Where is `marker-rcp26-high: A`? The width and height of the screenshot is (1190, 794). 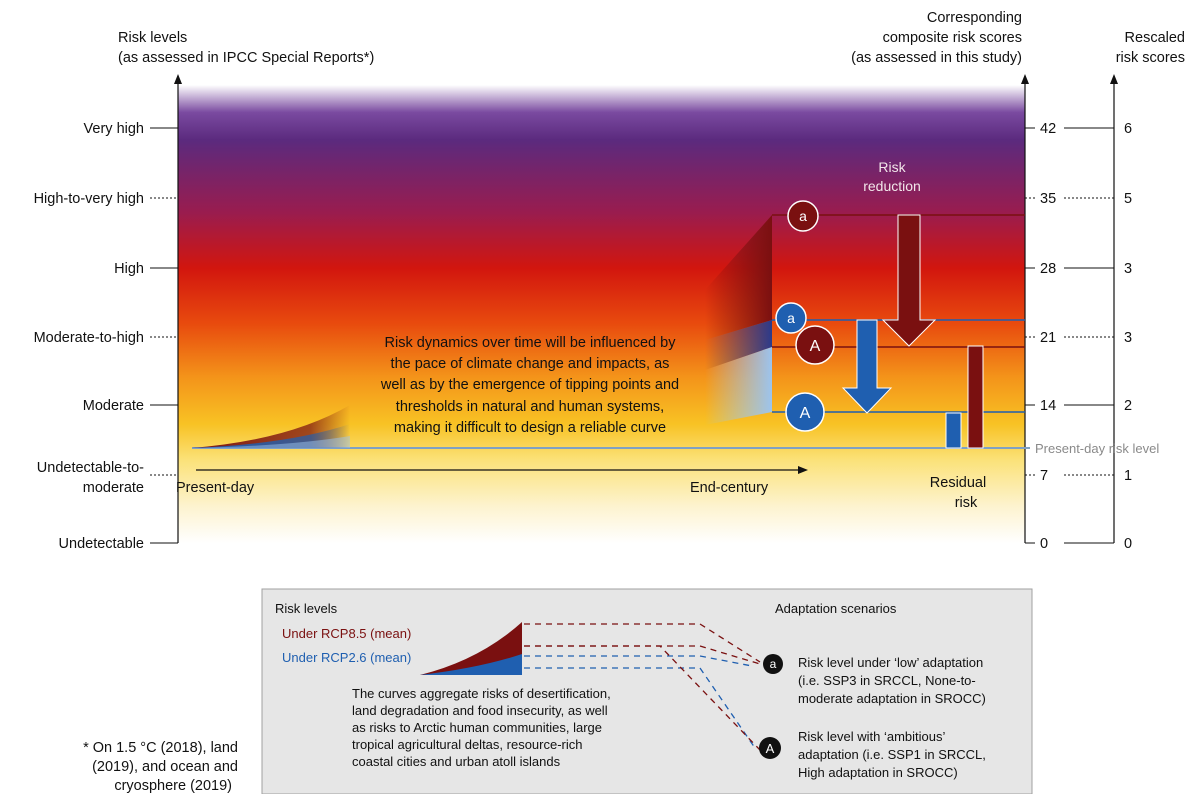 marker-rcp26-high: A is located at coordinates (805, 412).